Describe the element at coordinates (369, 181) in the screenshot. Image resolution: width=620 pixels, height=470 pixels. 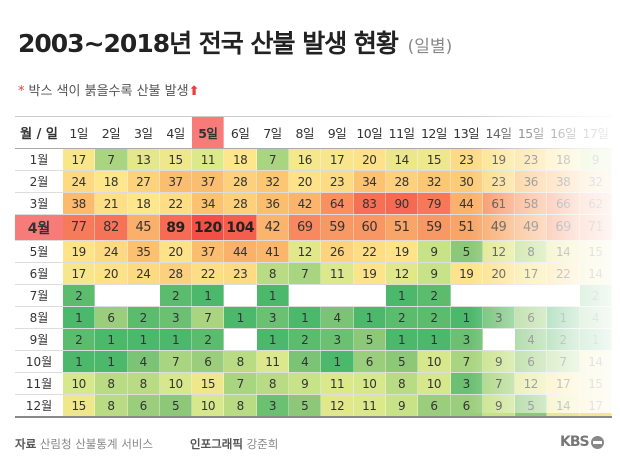
I see `heatmap-cell: 34` at that location.